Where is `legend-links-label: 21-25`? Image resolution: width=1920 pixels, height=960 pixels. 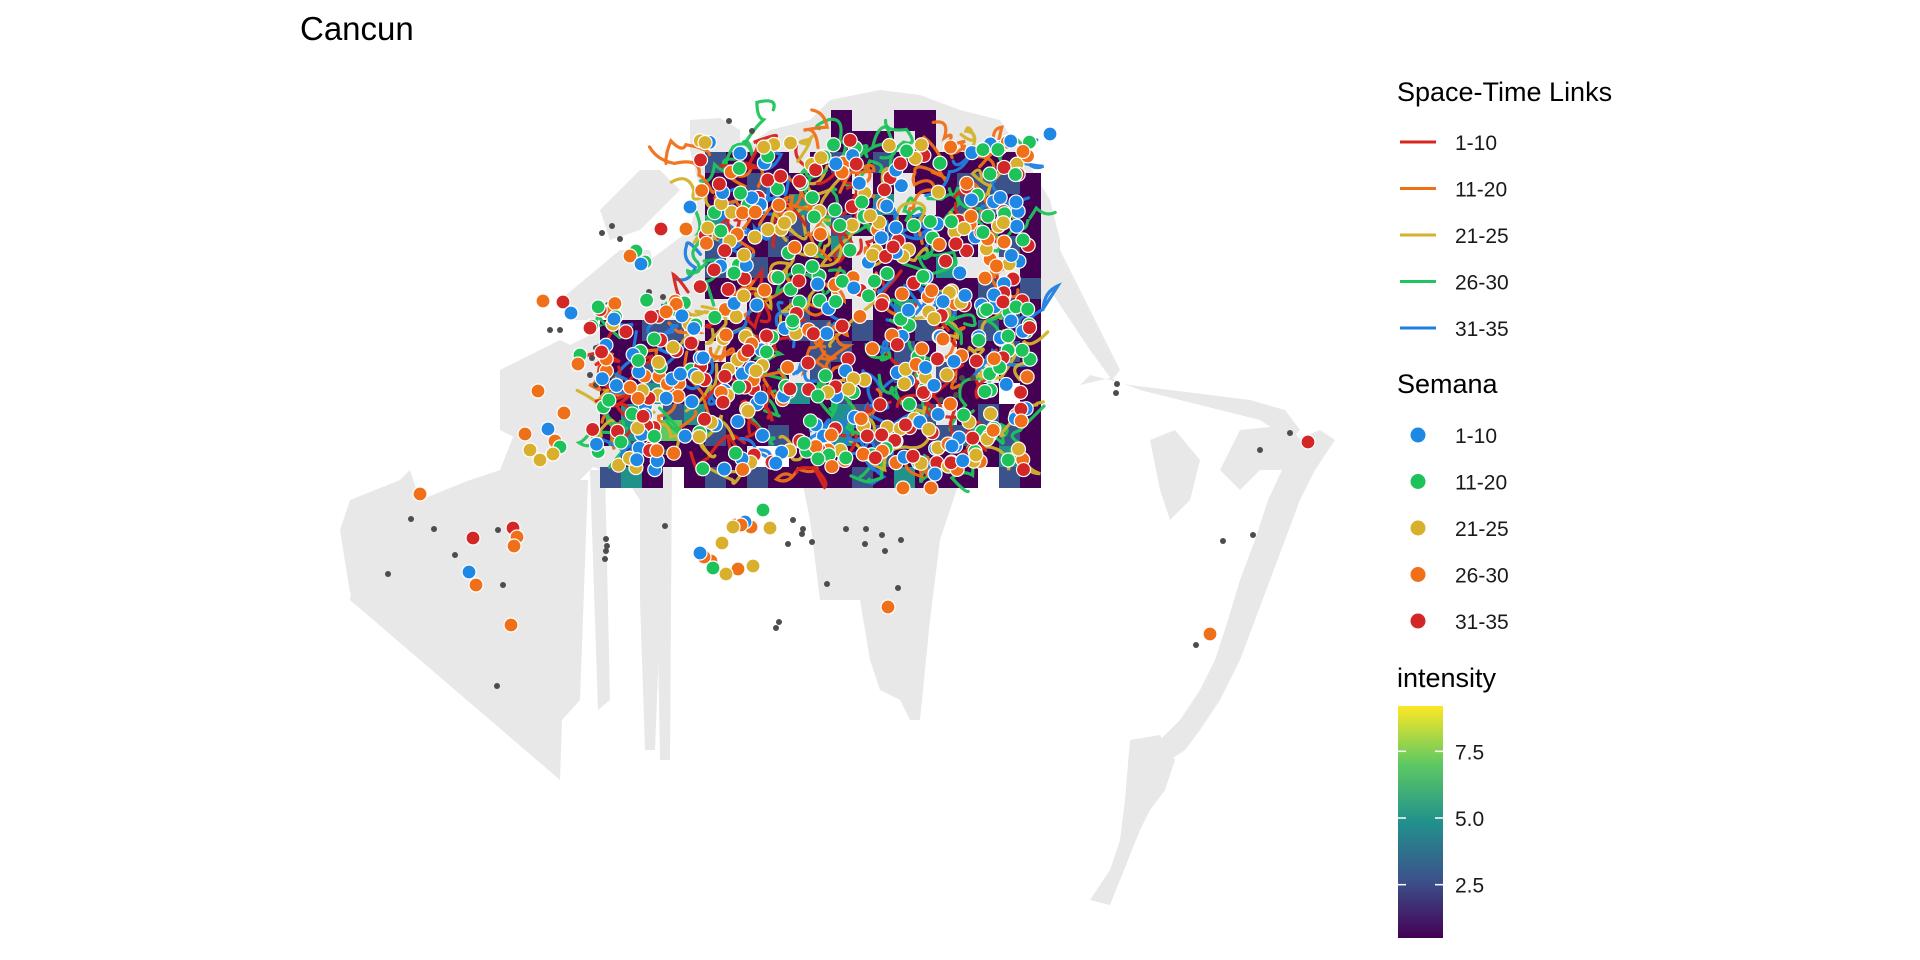
legend-links-label: 21-25 is located at coordinates (1482, 236).